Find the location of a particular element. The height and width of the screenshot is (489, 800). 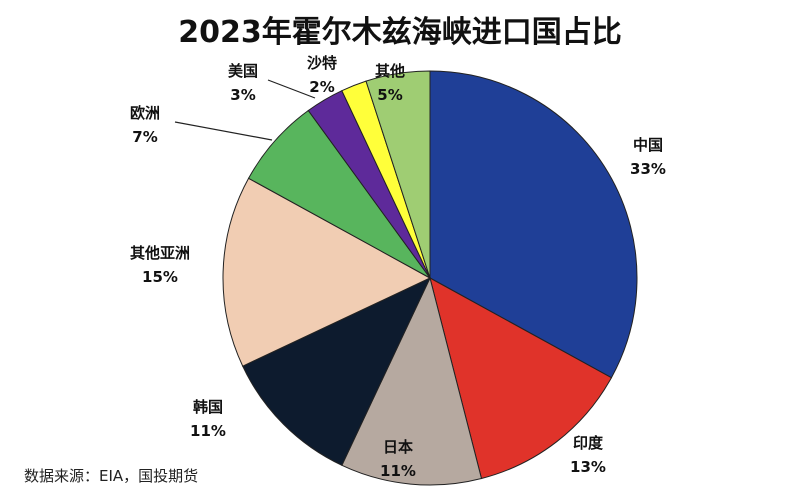

slice-value-label: 33% is located at coordinates (648, 169).